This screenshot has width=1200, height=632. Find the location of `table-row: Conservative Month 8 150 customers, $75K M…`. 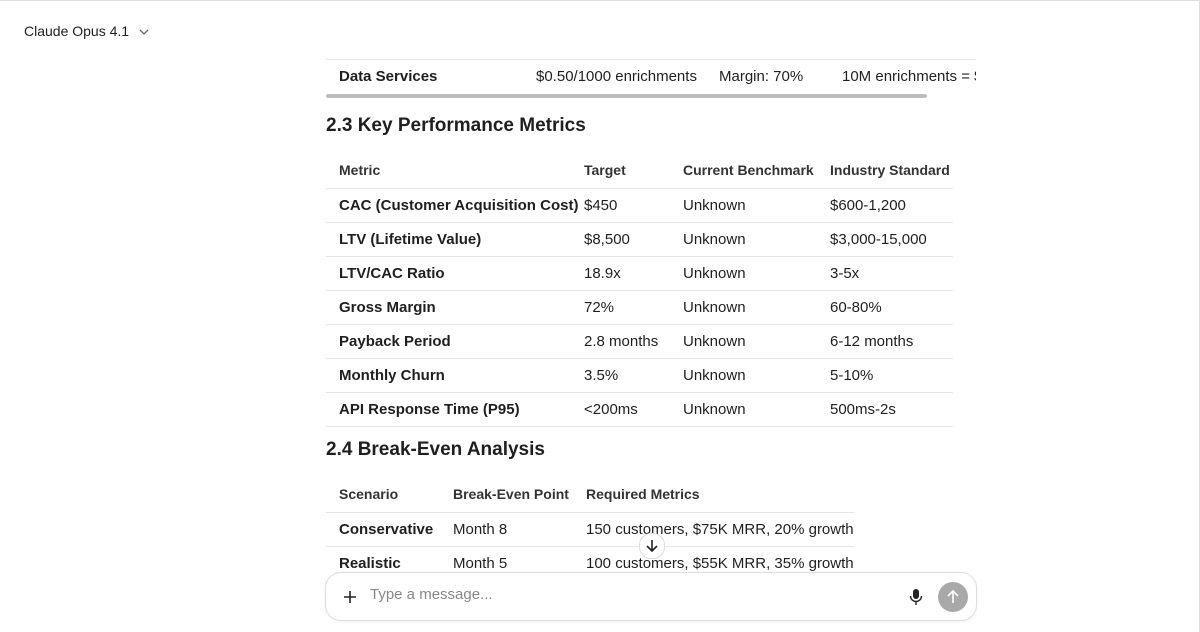

table-row: Conservative Month 8 150 customers, $75K M… is located at coordinates (590, 530).